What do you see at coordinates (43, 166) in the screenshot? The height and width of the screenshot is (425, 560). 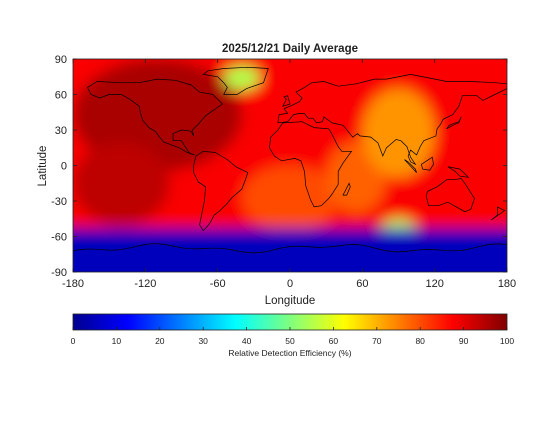 I see `y-axis-label: Latitude` at bounding box center [43, 166].